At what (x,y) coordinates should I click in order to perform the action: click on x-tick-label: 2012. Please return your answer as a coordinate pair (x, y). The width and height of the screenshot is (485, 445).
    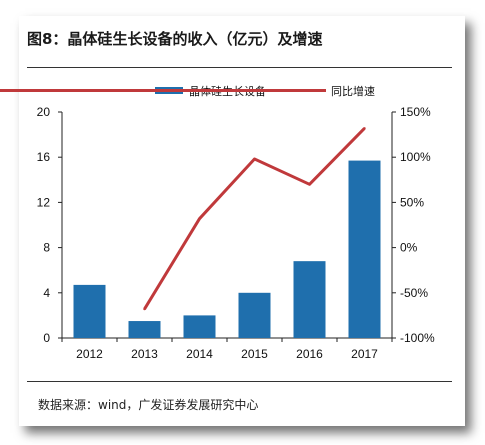
    Looking at the image, I should click on (89, 354).